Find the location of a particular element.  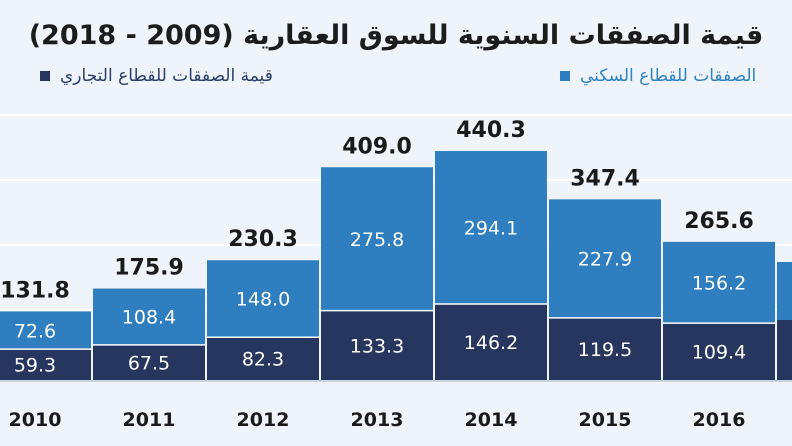

label-residential-2014: 294.1 is located at coordinates (491, 229).